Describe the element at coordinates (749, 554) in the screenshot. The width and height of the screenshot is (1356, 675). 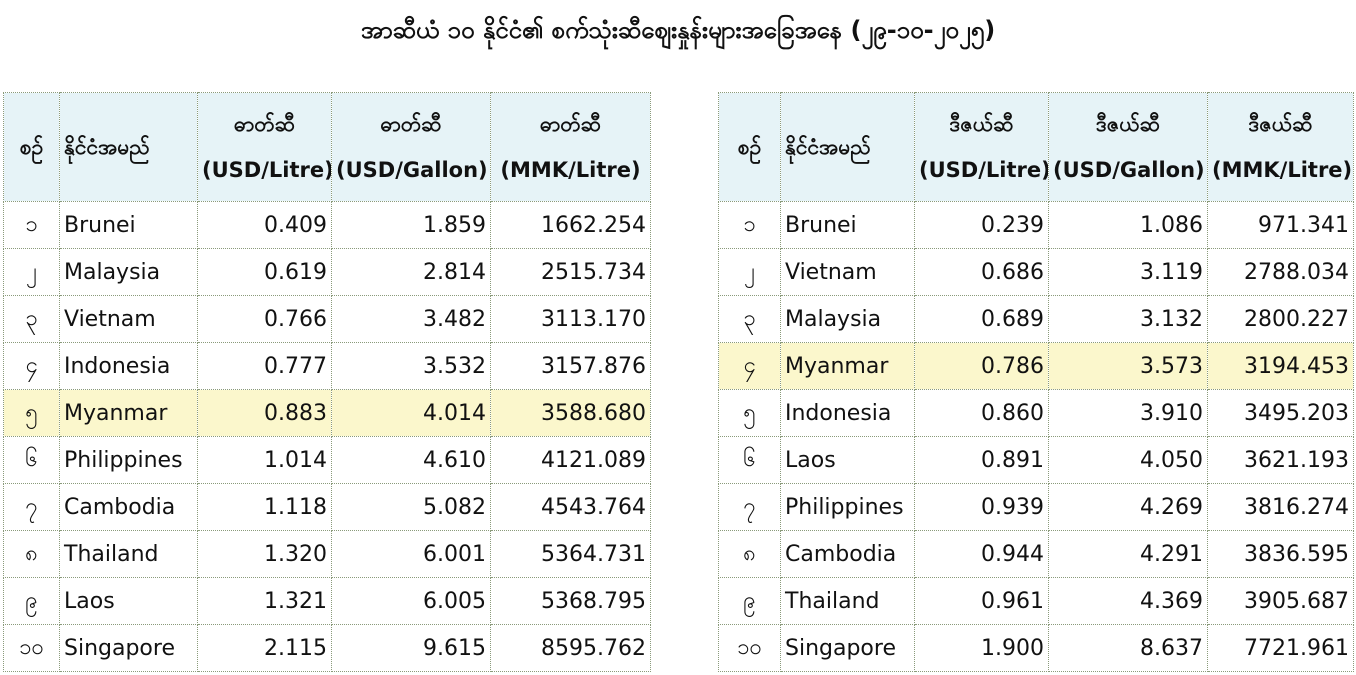
I see `rank: ၈` at that location.